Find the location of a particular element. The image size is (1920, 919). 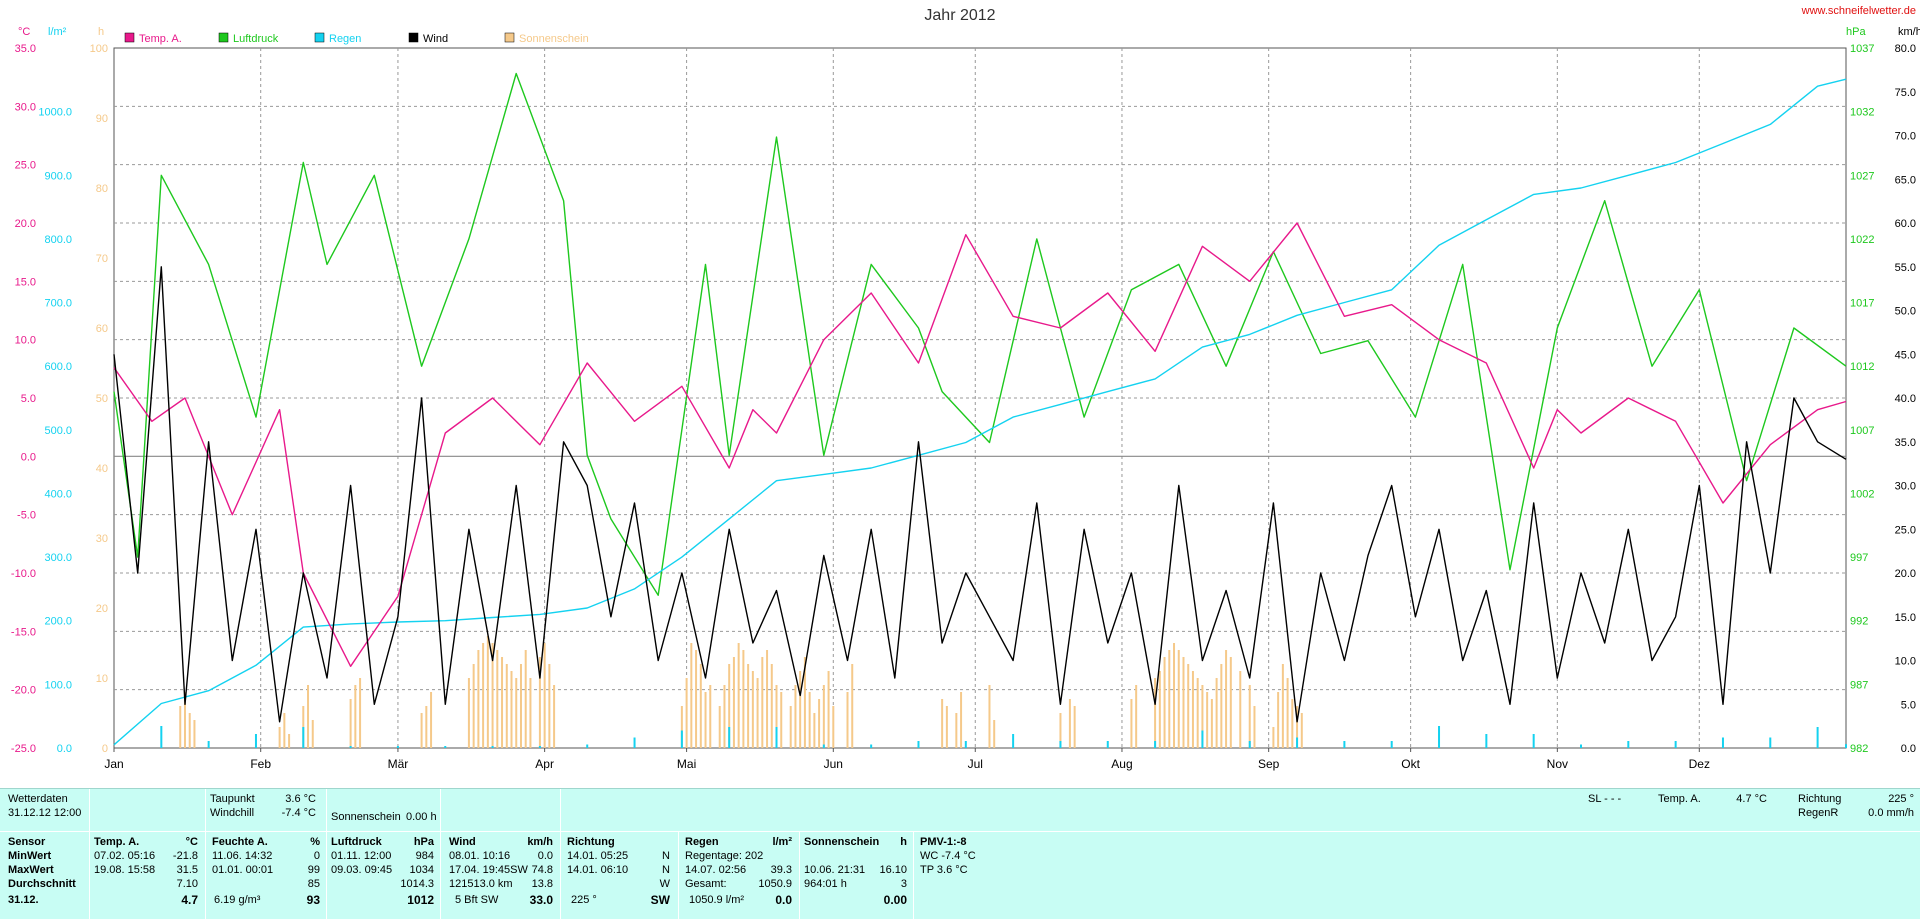

wind-tick-label: 60.0 is located at coordinates (1905, 224).